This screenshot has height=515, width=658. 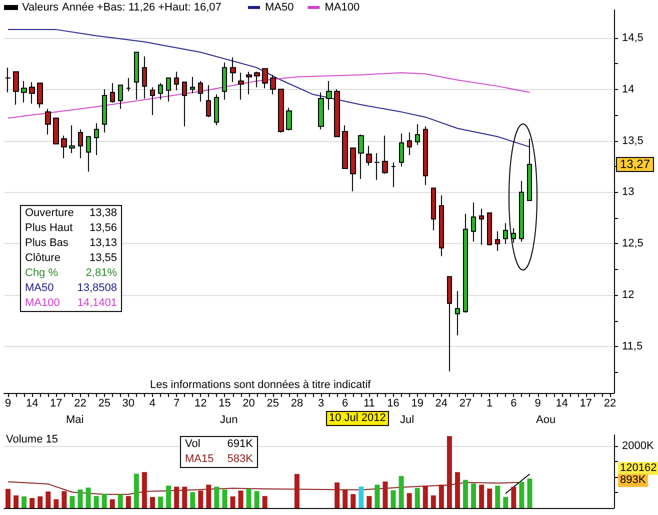 What do you see at coordinates (513, 404) in the screenshot?
I see `x-tick-label: 6` at bounding box center [513, 404].